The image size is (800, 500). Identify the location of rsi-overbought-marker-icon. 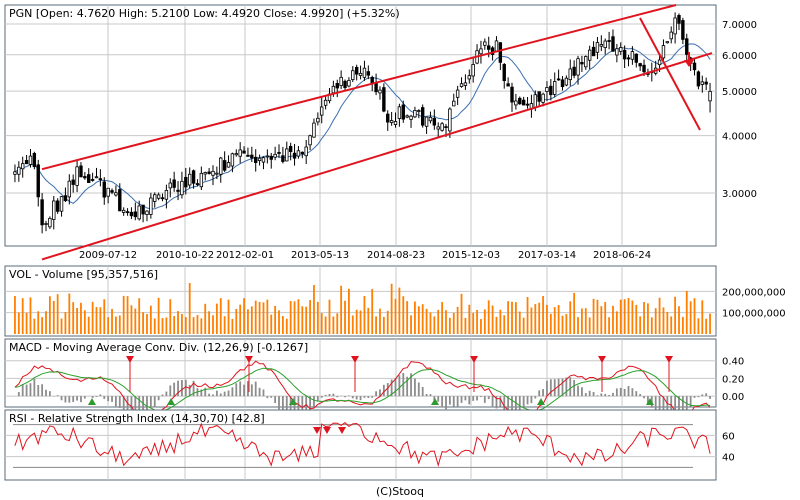
(327, 430).